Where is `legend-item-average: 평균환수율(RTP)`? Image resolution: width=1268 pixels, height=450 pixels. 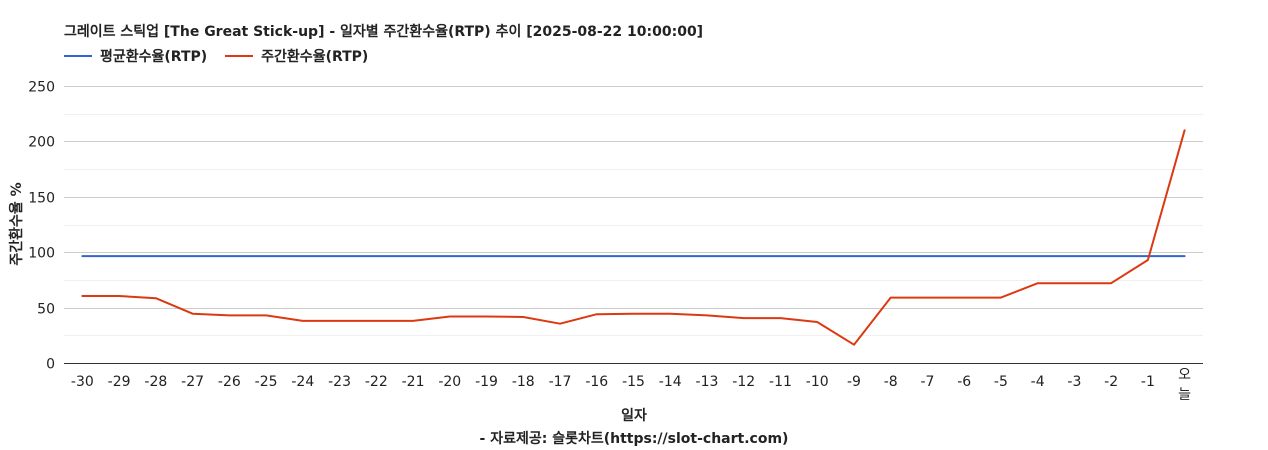 legend-item-average: 평균환수율(RTP) is located at coordinates (135, 56).